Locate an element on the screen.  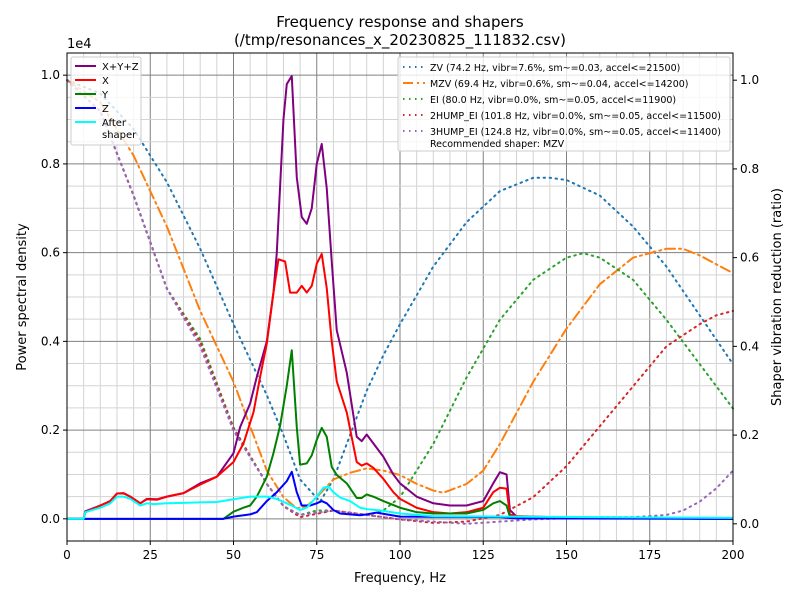
chart-title: Frequency response and shapers is located at coordinates (400, 22).